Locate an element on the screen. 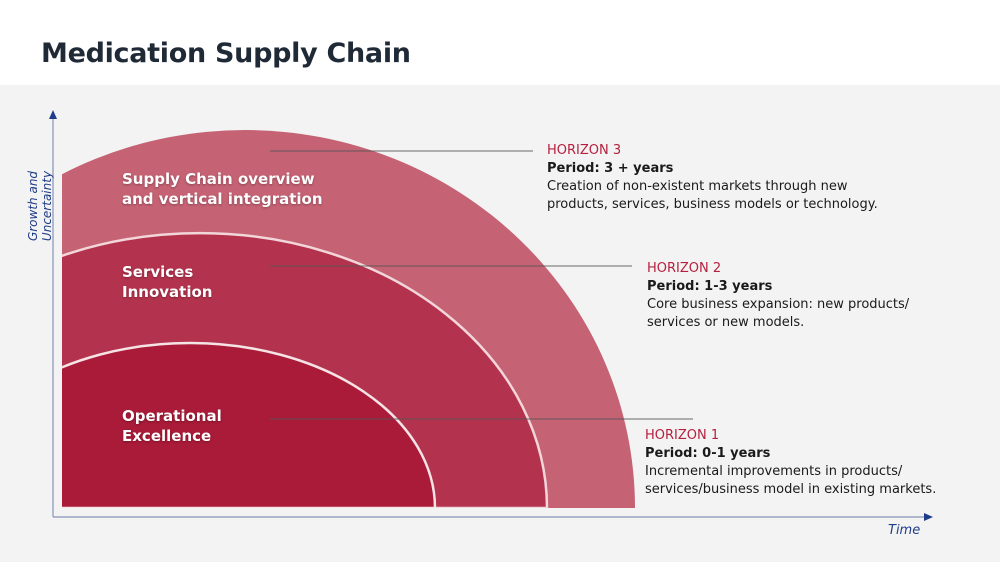 The width and height of the screenshot is (1000, 562). horizon-name: HORIZON 1 is located at coordinates (682, 435).